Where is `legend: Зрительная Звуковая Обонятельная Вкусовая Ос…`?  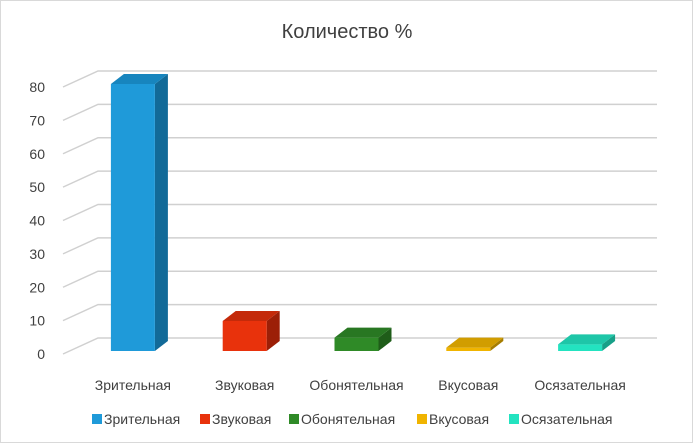
legend: Зрительная Звуковая Обонятельная Вкусовая Ос… is located at coordinates (352, 419).